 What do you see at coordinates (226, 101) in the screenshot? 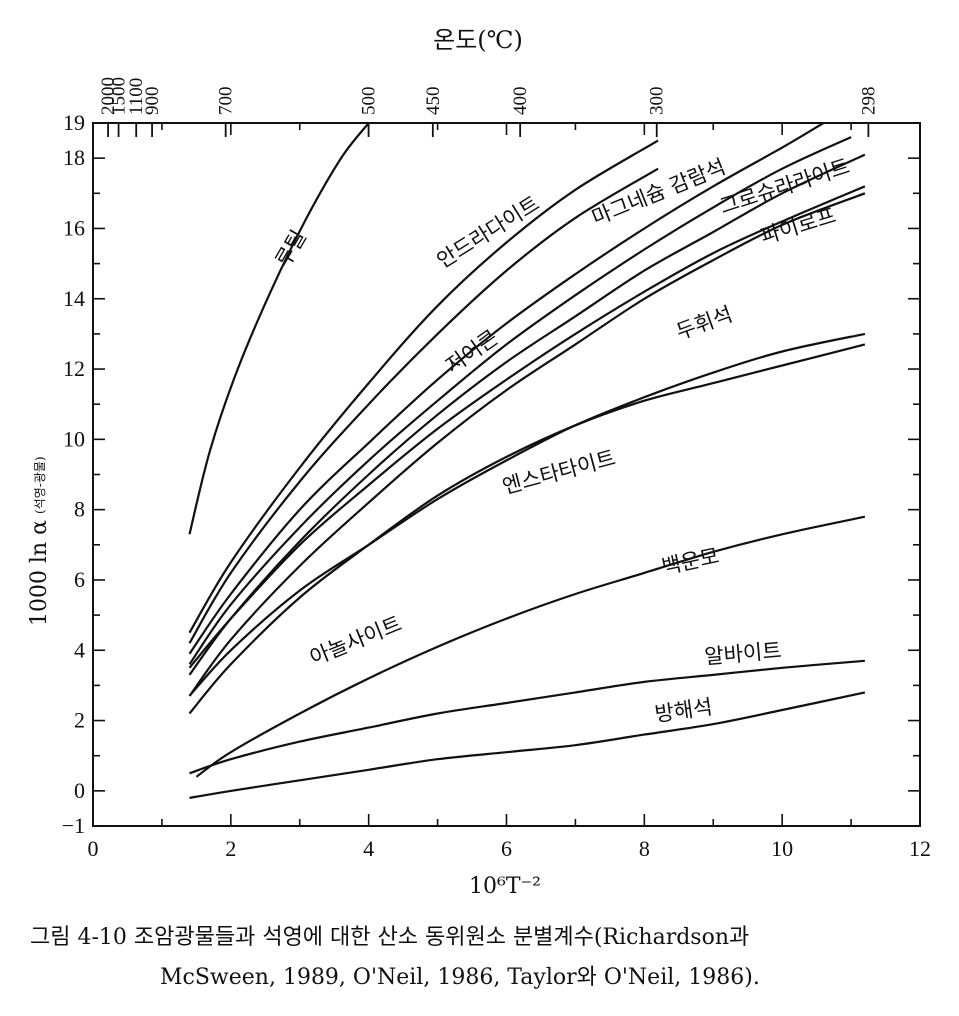
I see `top-axis-tick-label: 700` at bounding box center [226, 101].